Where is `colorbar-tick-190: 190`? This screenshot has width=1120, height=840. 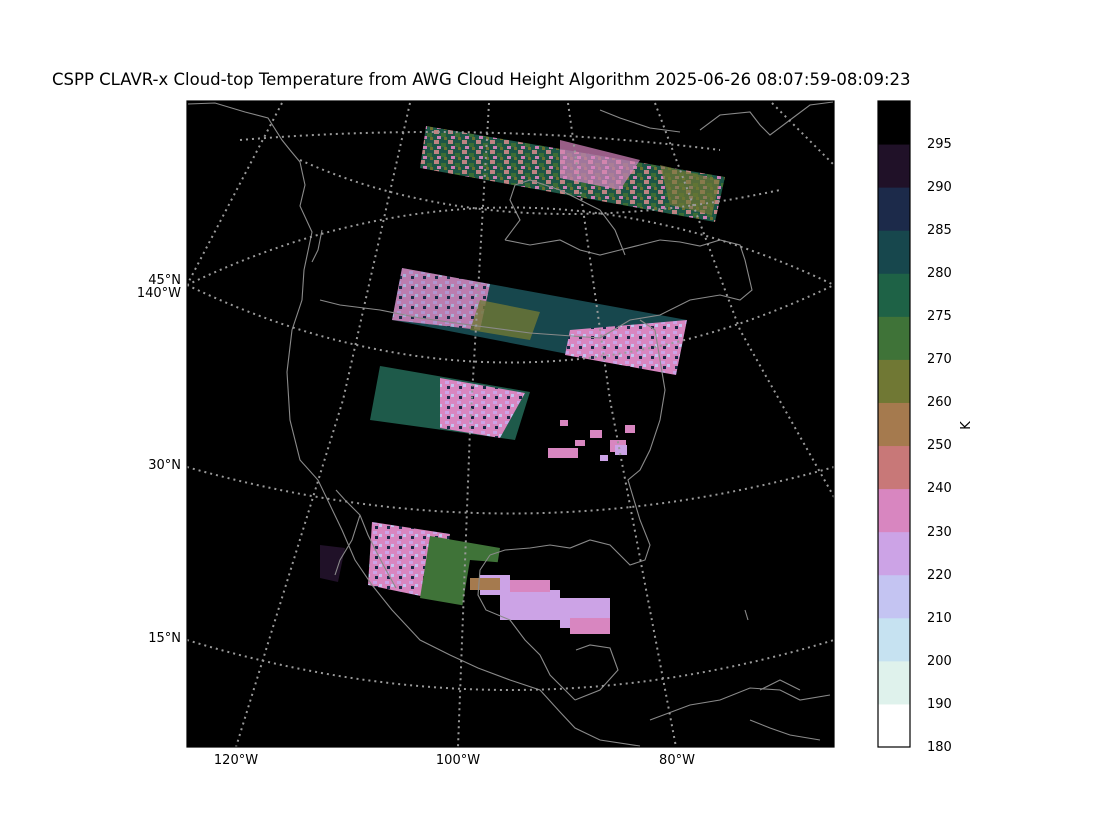
colorbar-tick-190: 190 is located at coordinates (939, 704).